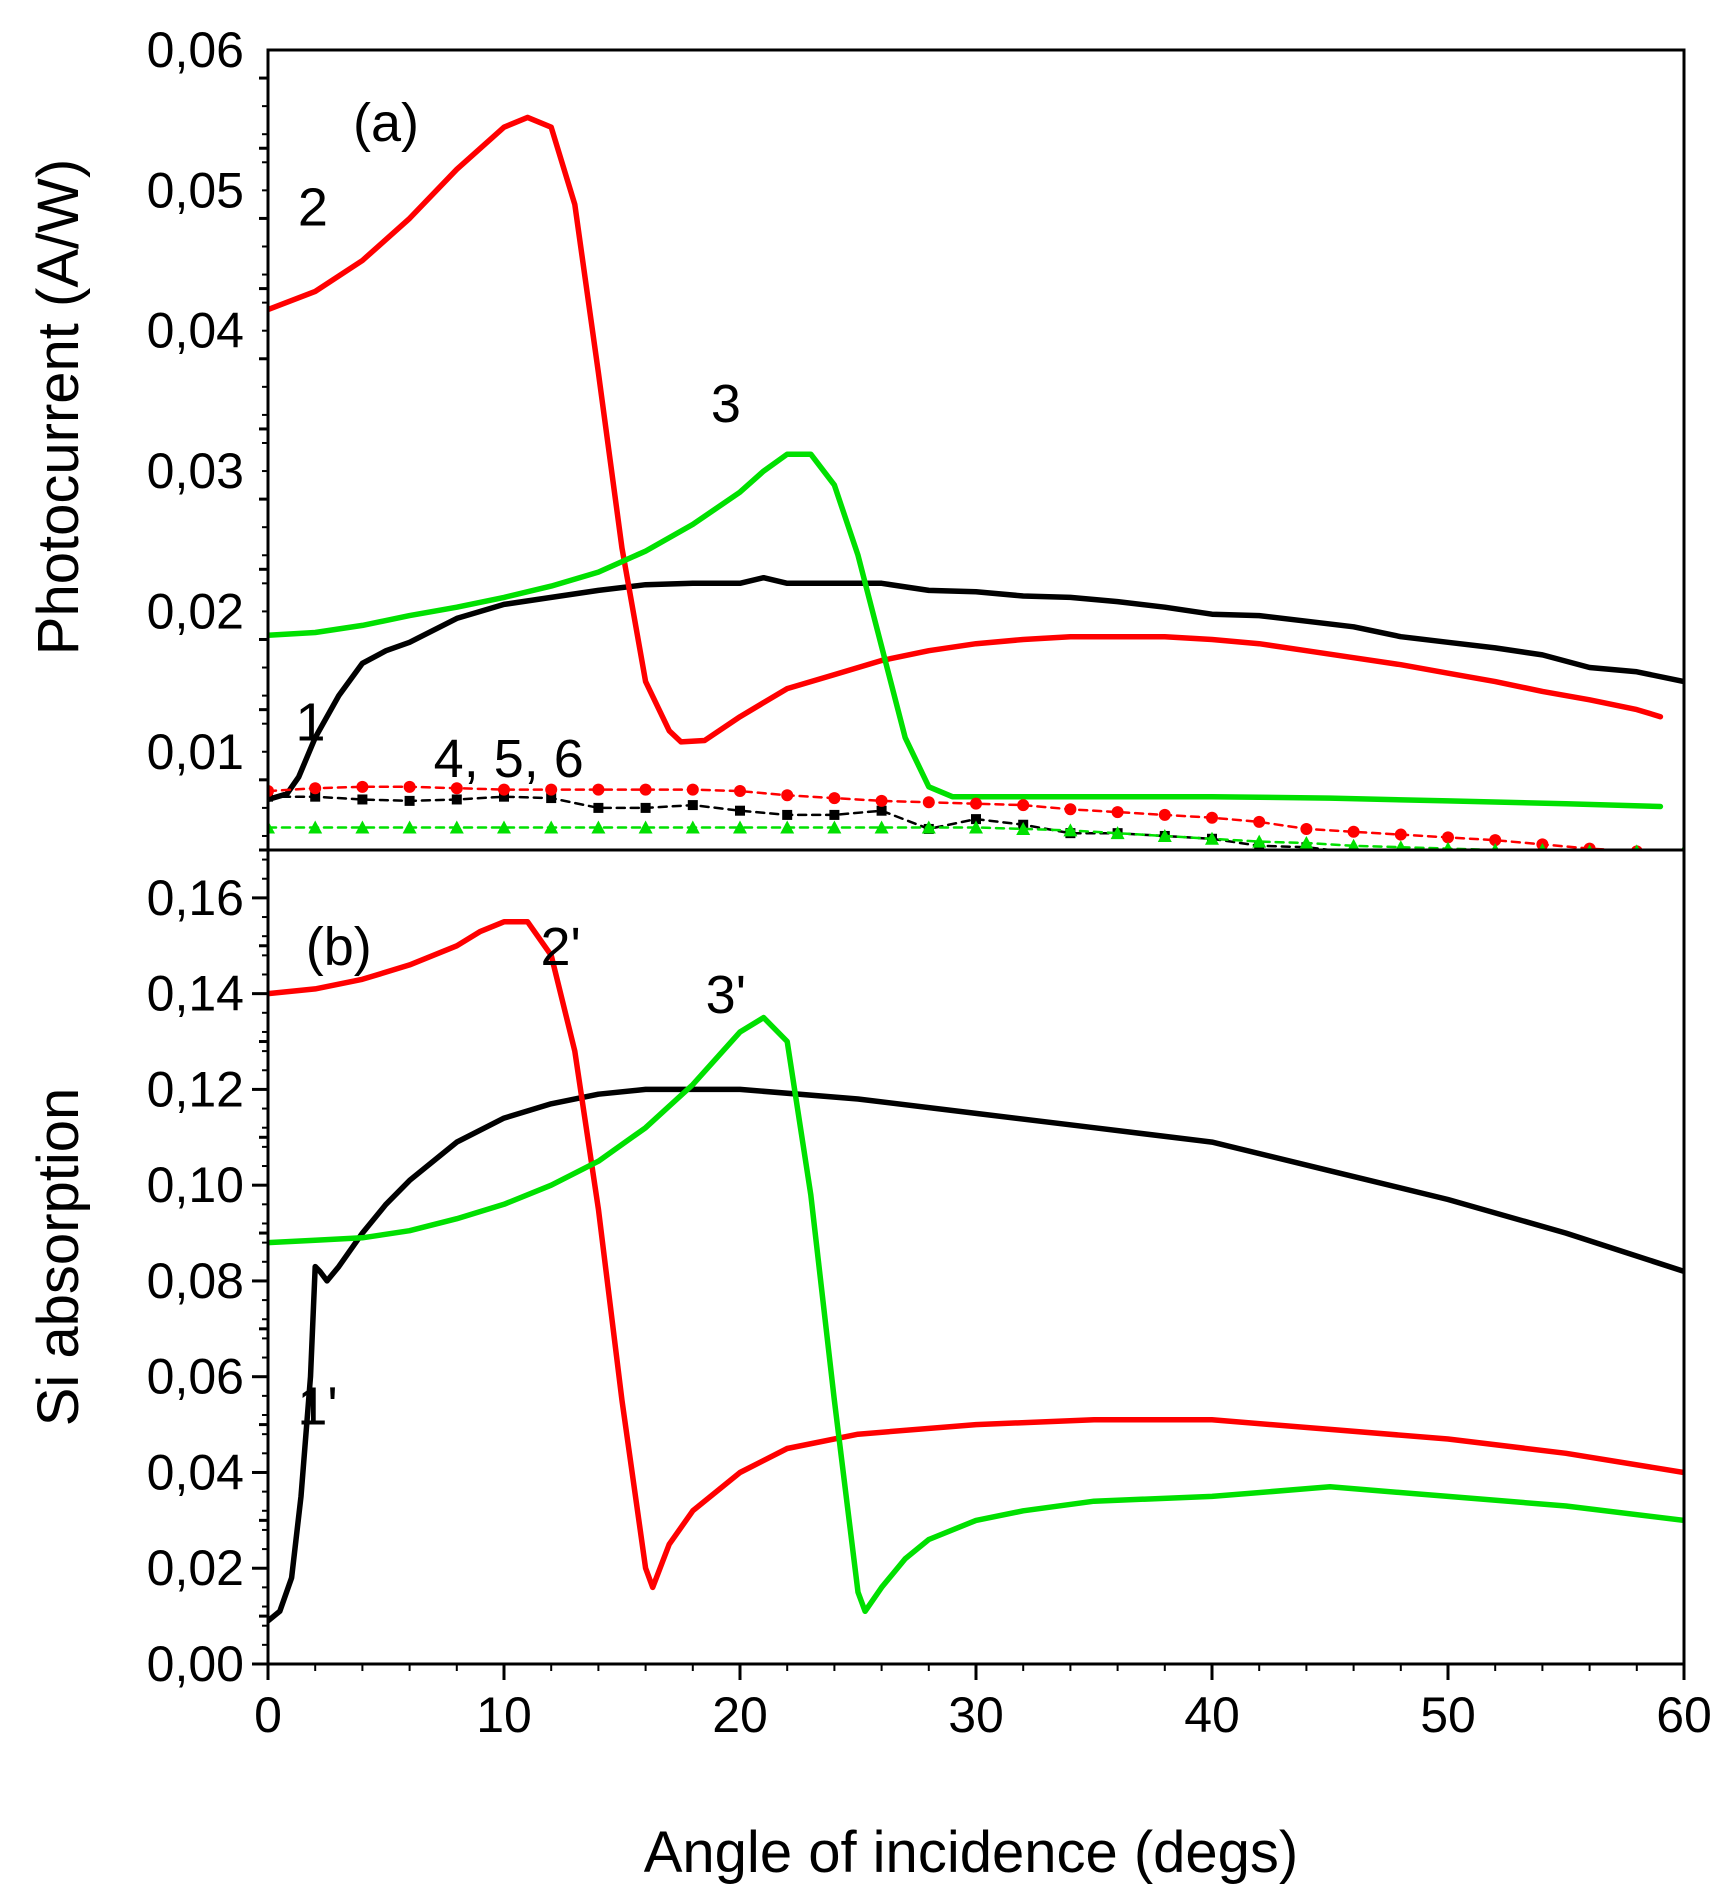 The image size is (1725, 1899). I want to click on y-axis-label-b: Si absorption, so click(58, 1257).